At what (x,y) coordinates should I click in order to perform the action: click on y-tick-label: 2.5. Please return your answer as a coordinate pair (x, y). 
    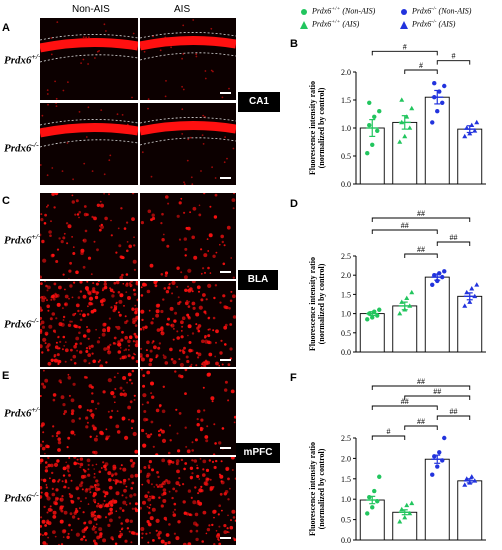
    Looking at the image, I should click on (346, 438).